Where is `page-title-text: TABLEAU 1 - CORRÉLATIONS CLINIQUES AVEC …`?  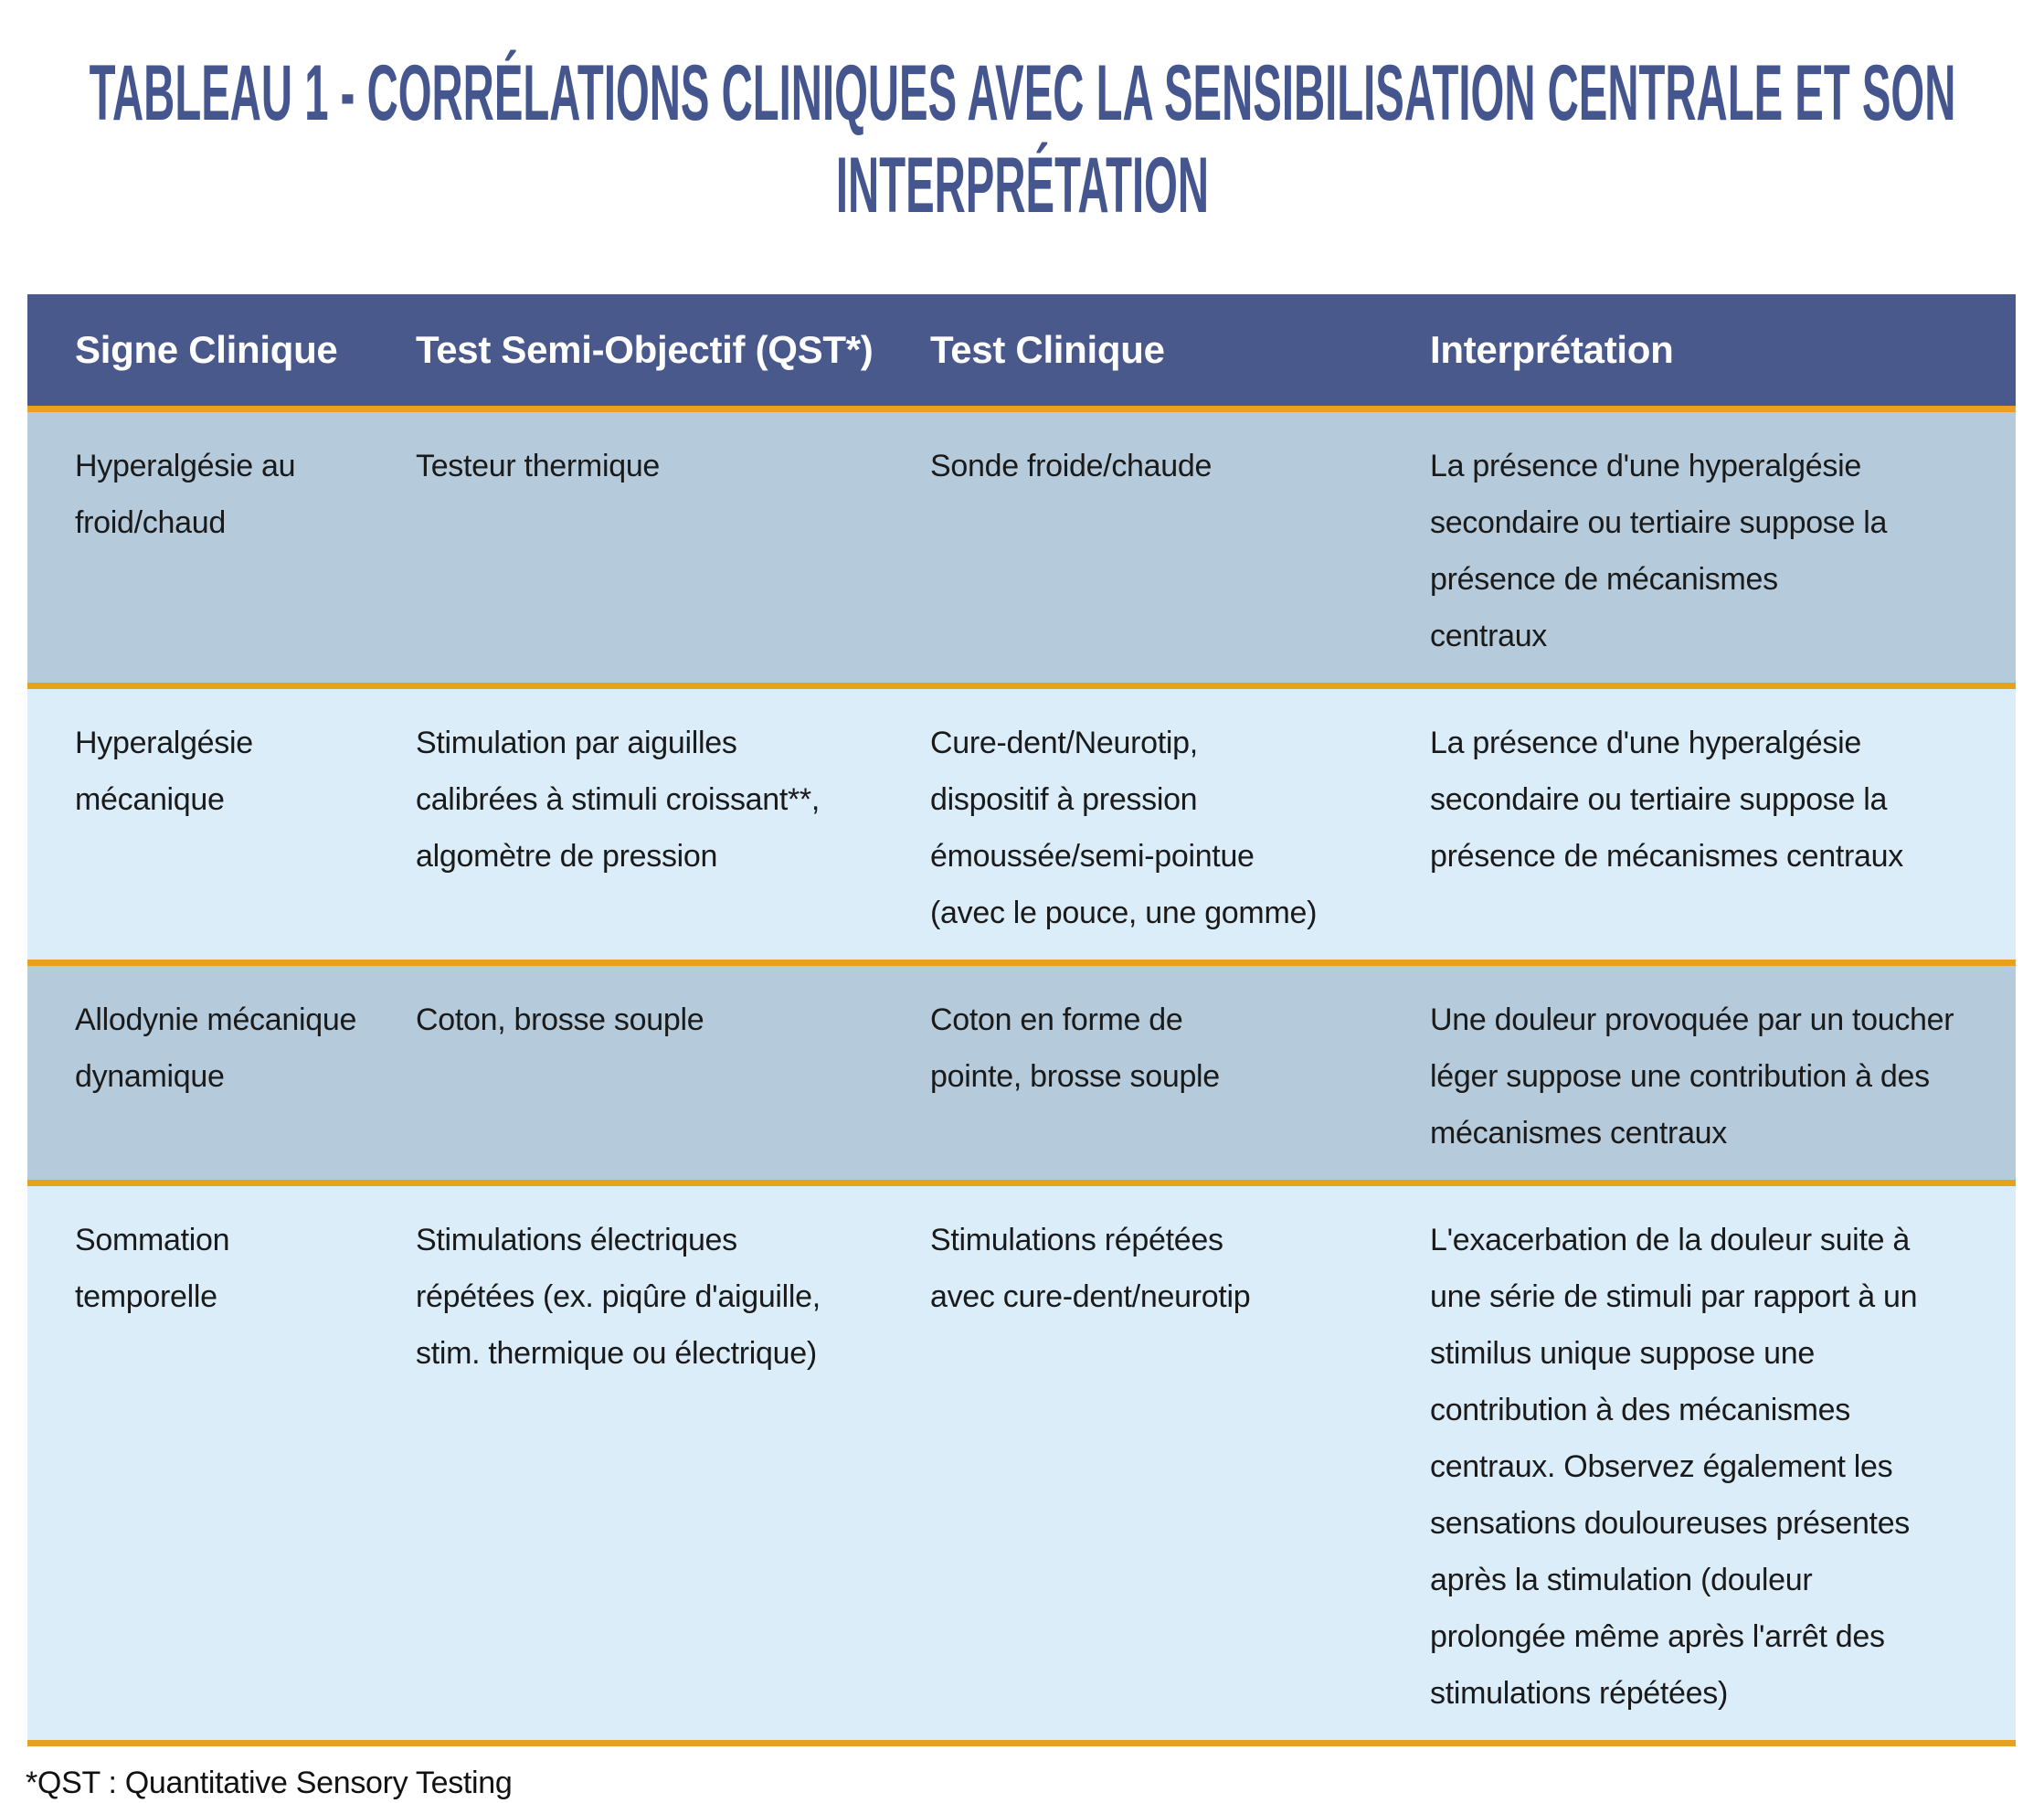
page-title-text: TABLEAU 1 - CORRÉLATIONS CLINIQUES AVEC … is located at coordinates (1022, 139).